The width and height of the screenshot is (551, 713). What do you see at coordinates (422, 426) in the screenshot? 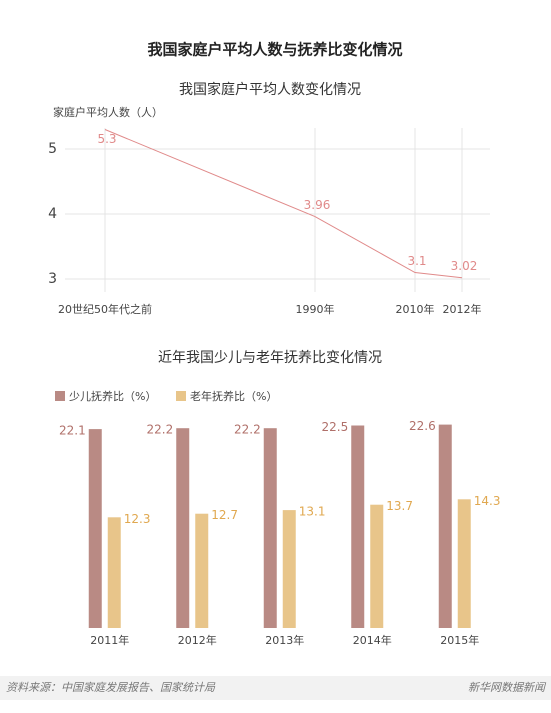
I see `data-label: 22.6` at bounding box center [422, 426].